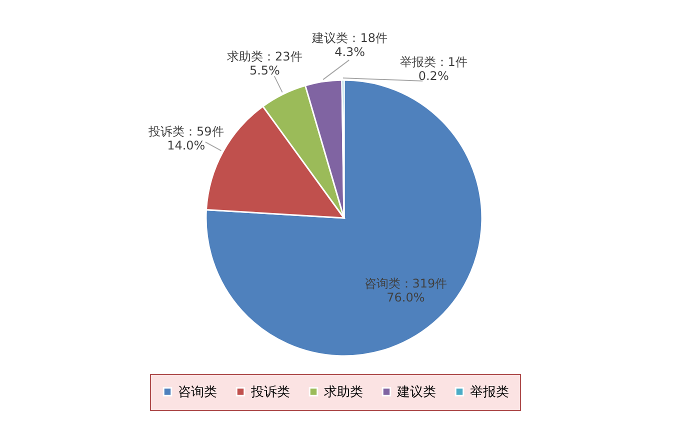  What do you see at coordinates (270, 392) in the screenshot?
I see `legend-label: 投诉类` at bounding box center [270, 392].